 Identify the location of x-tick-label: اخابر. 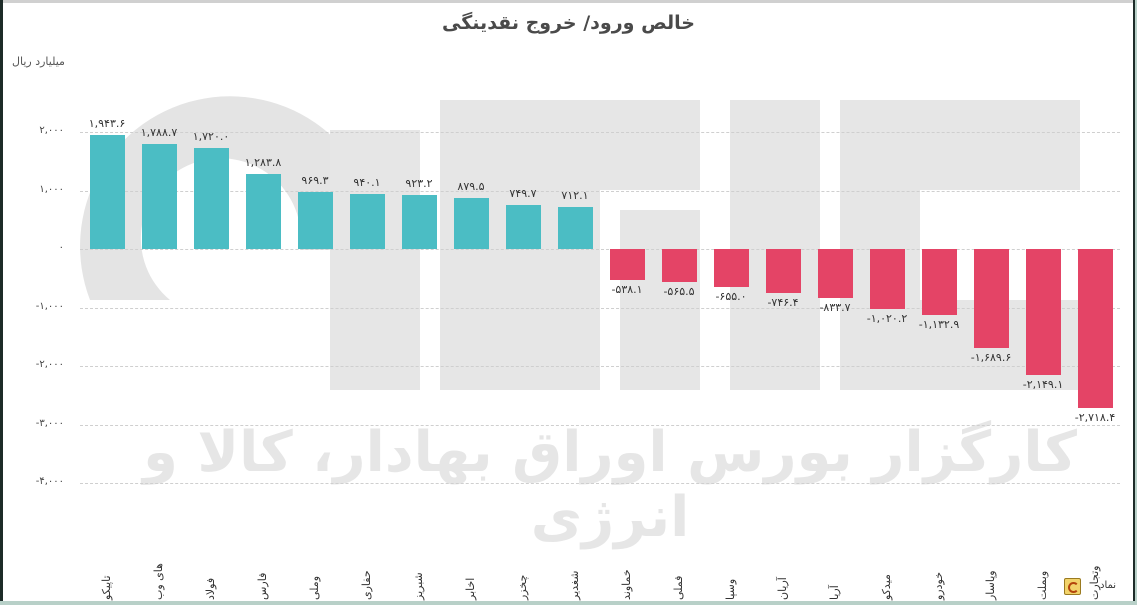
(470, 588).